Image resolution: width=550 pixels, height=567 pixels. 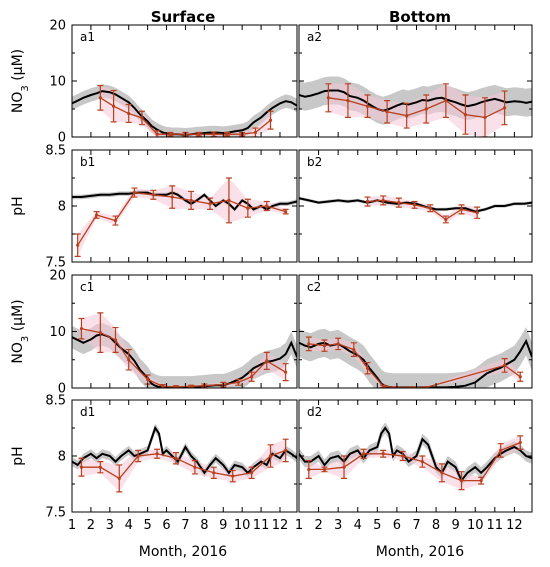 What do you see at coordinates (420, 17) in the screenshot?
I see `column-title-bottom: Bottom` at bounding box center [420, 17].